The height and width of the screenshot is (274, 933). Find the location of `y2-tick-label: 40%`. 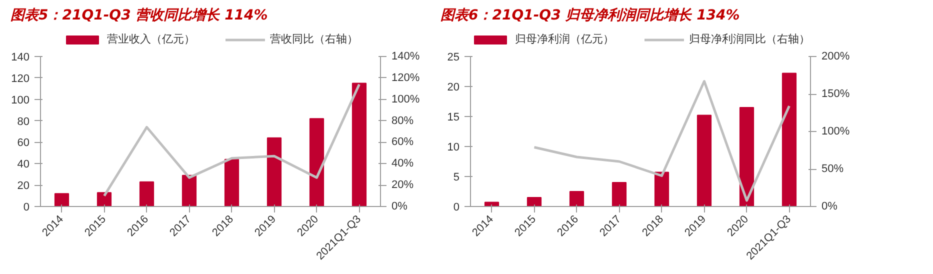

y2-tick-label: 40% is located at coordinates (403, 164).